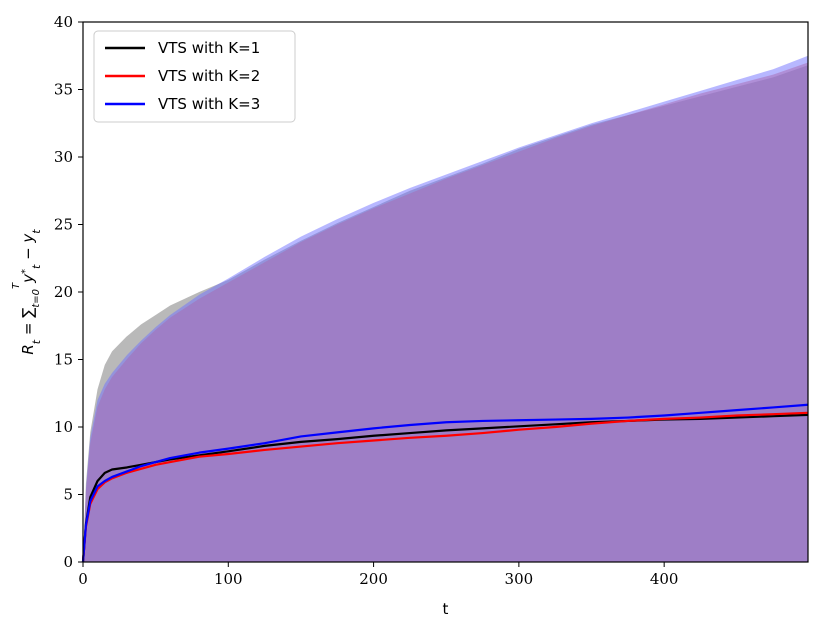  I want to click on x-tick-label: 300, so click(519, 579).